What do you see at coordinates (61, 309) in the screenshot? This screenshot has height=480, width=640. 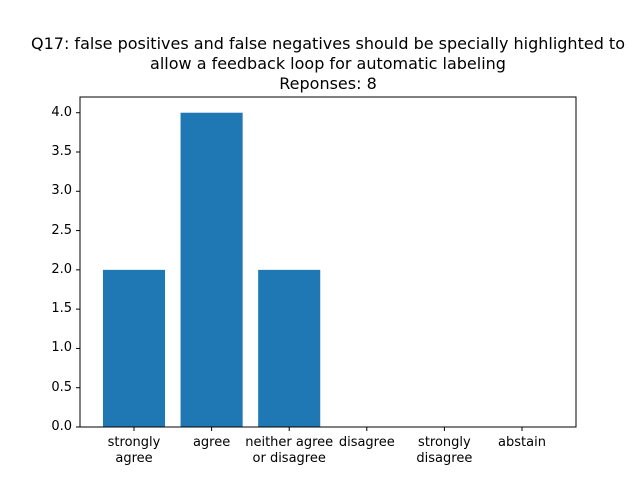 I see `y-tick-label: 1.5` at bounding box center [61, 309].